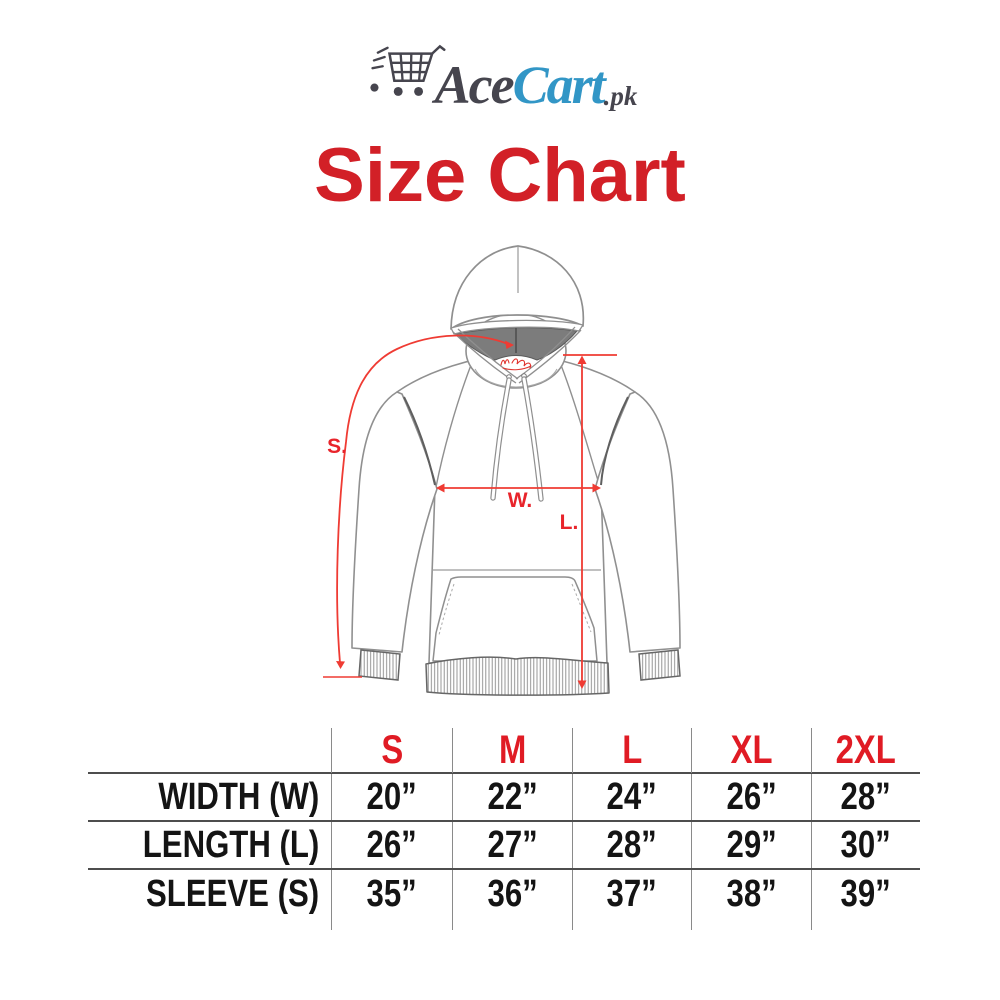 The image size is (1000, 1000). What do you see at coordinates (620, 96) in the screenshot?
I see `brand-tld: .pk` at bounding box center [620, 96].